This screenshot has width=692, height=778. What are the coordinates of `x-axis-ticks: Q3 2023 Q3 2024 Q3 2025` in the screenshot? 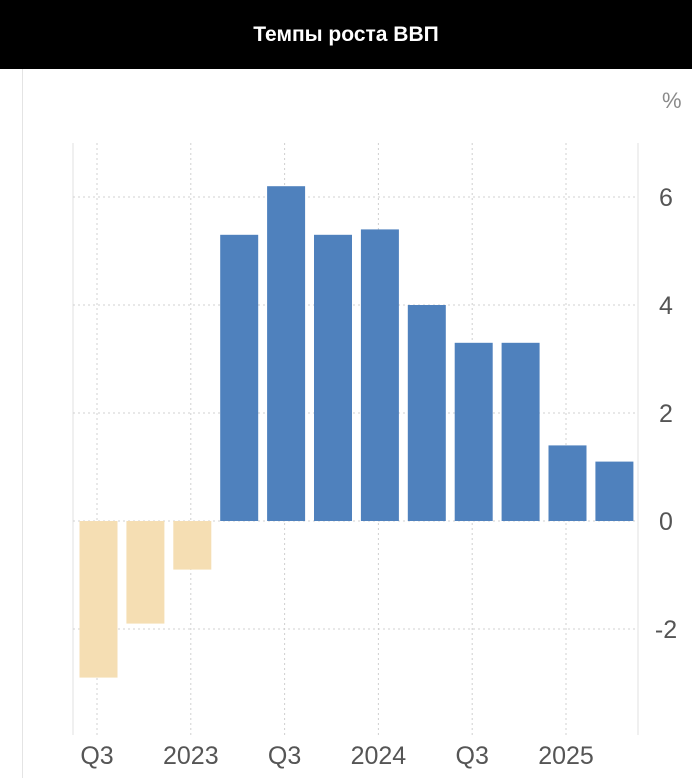 It's located at (336, 756).